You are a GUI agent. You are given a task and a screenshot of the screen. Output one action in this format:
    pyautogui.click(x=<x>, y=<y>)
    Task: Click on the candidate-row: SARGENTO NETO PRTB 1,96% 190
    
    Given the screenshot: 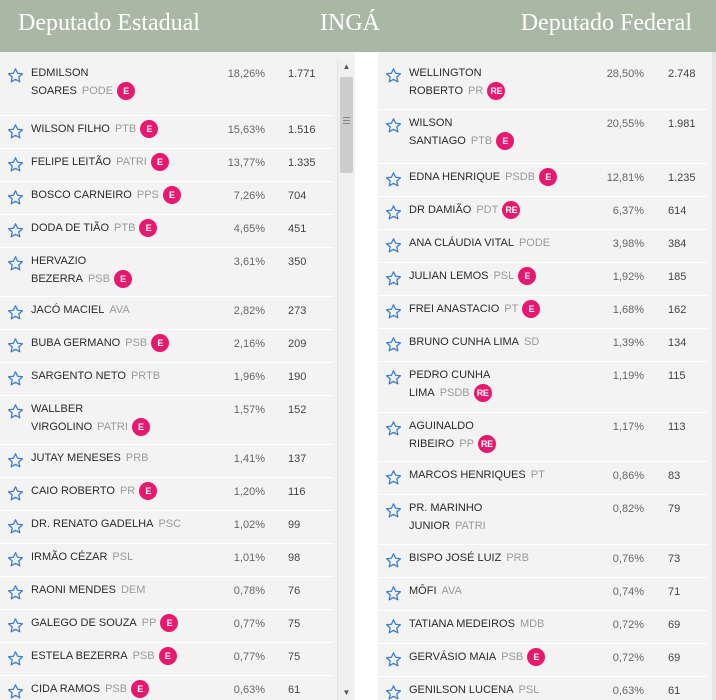 What is the action you would take?
    pyautogui.click(x=166, y=379)
    